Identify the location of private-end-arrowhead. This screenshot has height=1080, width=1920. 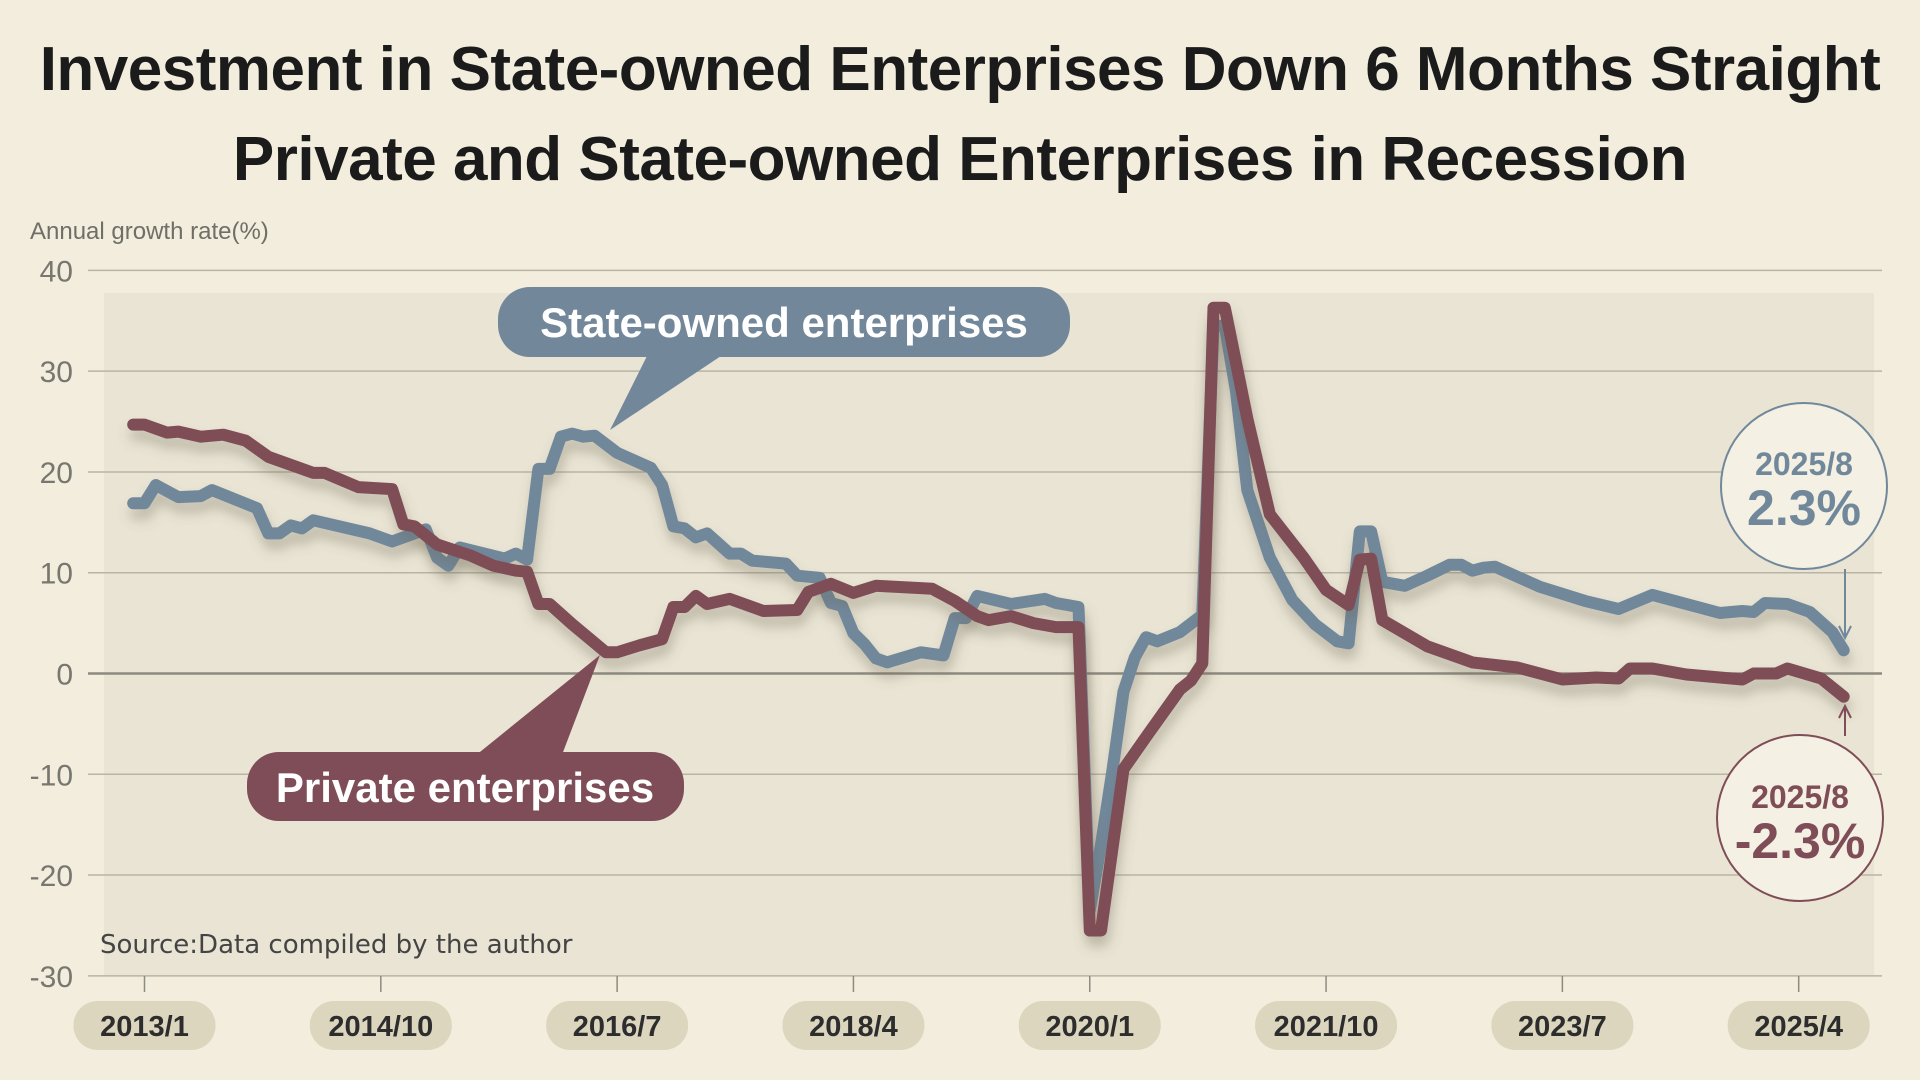
(1845, 711).